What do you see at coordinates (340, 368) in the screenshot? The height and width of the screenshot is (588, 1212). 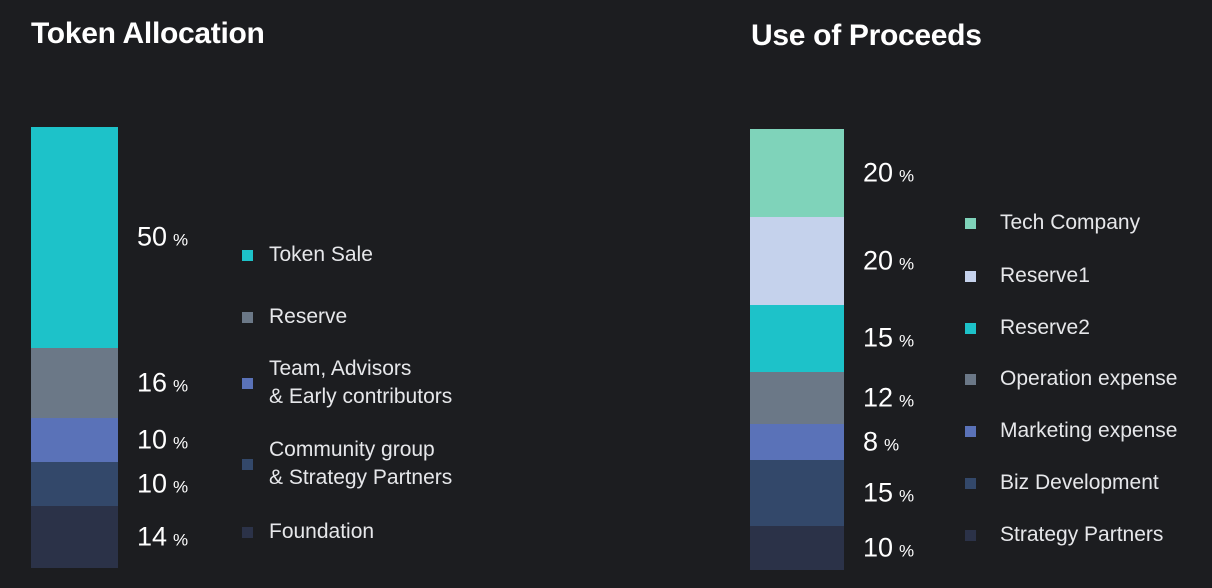 I see `legend-label-line: Team, Advisors` at bounding box center [340, 368].